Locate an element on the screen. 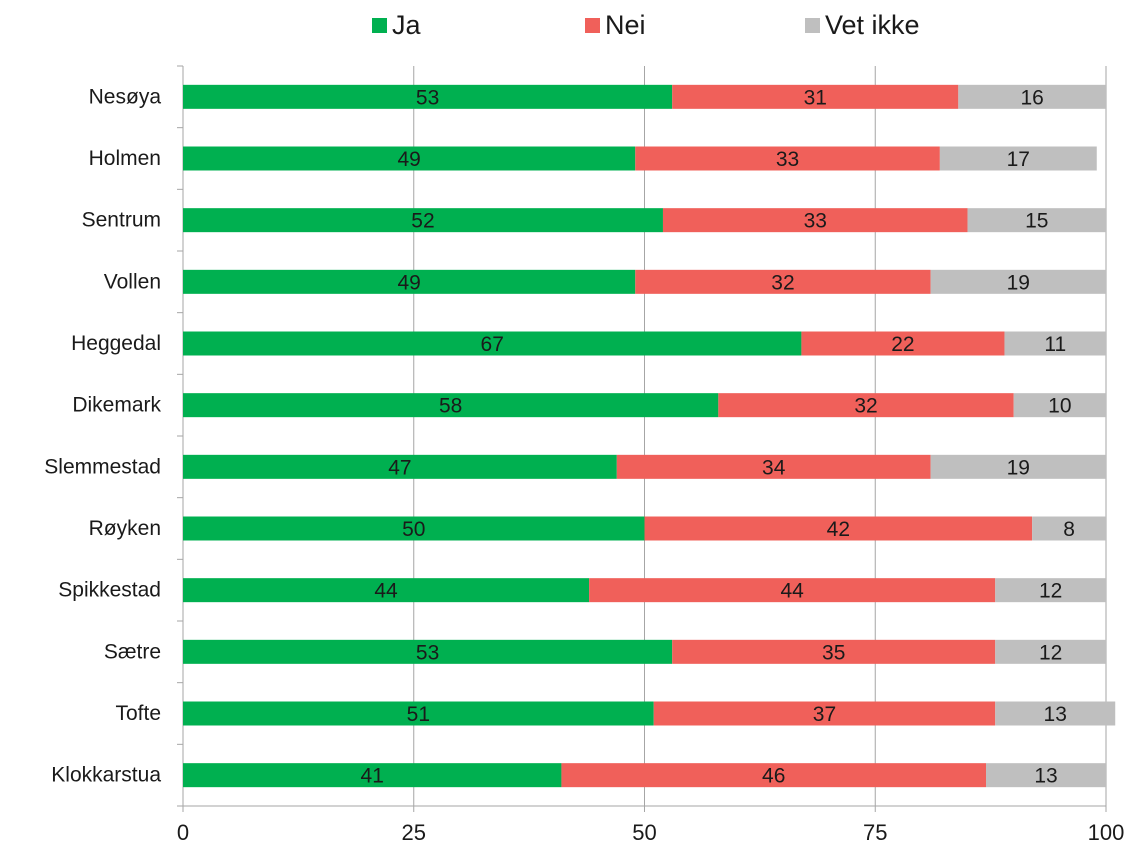  data-label: 22 is located at coordinates (902, 344).